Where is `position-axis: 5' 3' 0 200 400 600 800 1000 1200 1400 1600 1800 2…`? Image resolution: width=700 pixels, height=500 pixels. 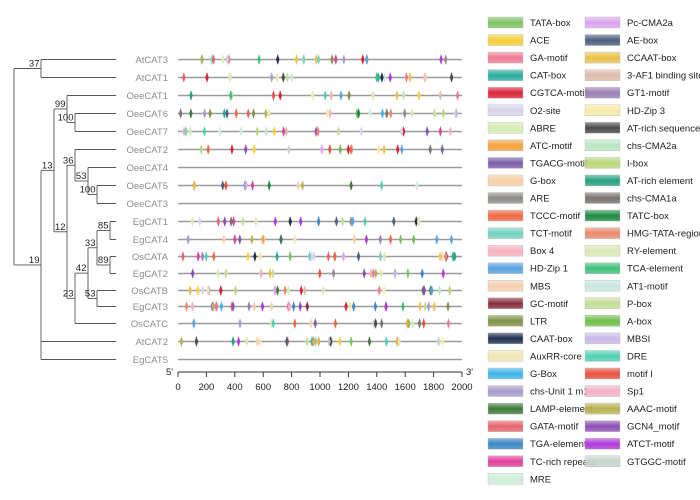 position-axis: 5' 3' 0 200 400 600 800 1000 1200 1400 1600 1800 2… is located at coordinates (319, 380).